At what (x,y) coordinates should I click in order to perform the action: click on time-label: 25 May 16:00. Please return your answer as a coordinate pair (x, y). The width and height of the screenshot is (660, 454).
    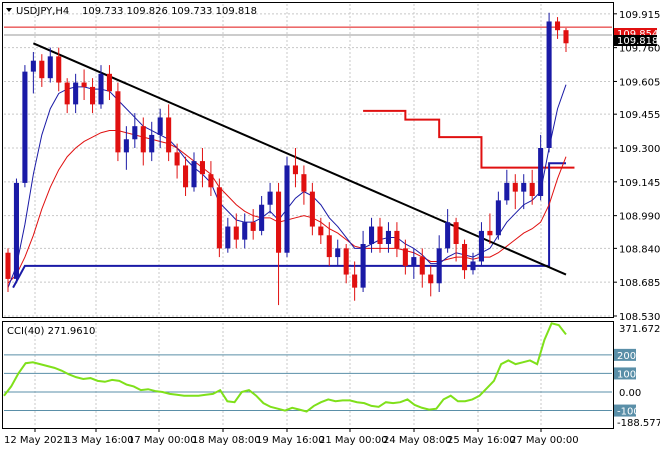
    Looking at the image, I should click on (481, 440).